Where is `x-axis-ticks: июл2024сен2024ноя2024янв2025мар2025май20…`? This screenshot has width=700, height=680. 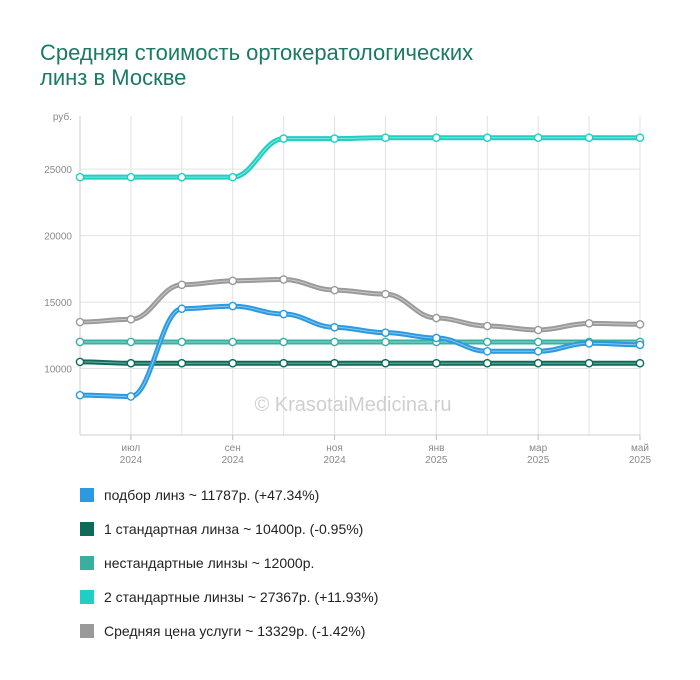
x-axis-ticks: июл2024сен2024ноя2024янв2025мар2025май20… is located at coordinates (386, 450).